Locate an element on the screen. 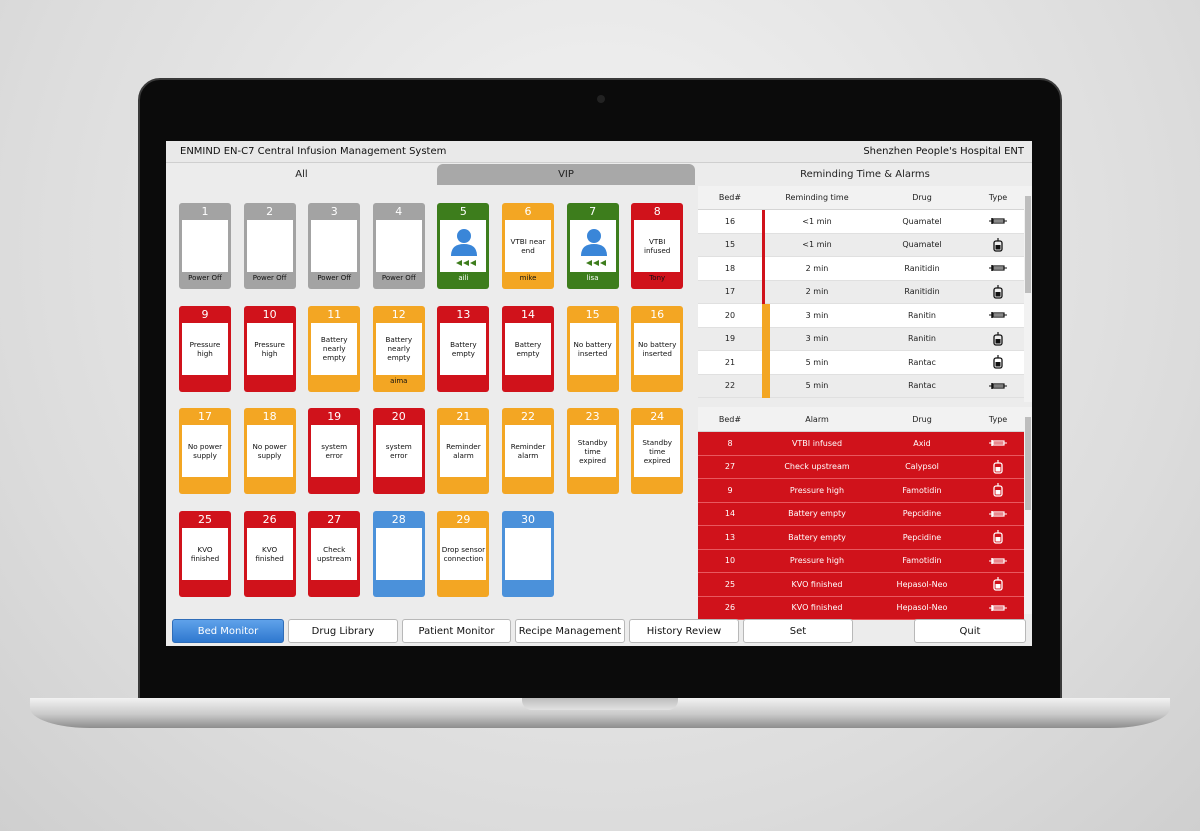 The image size is (1200, 831). bed-number: 12 is located at coordinates (398, 314).